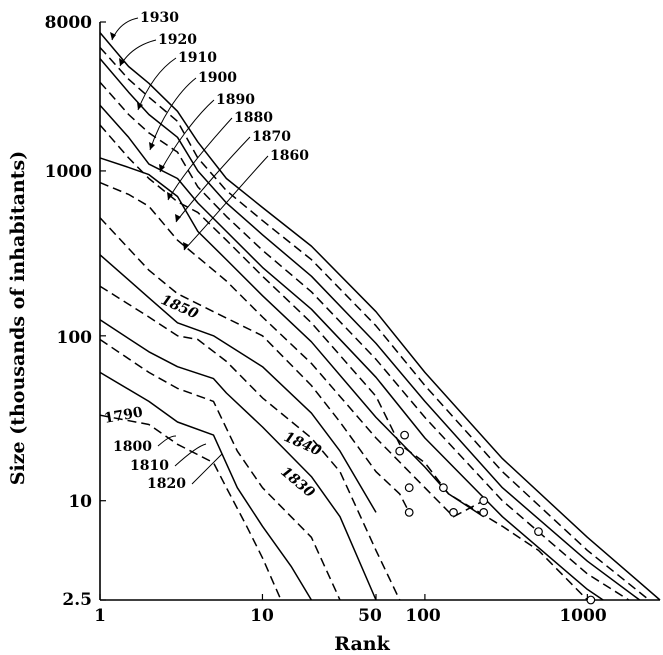  Describe the element at coordinates (197, 58) in the screenshot. I see `series-label-1910: 1910` at that location.